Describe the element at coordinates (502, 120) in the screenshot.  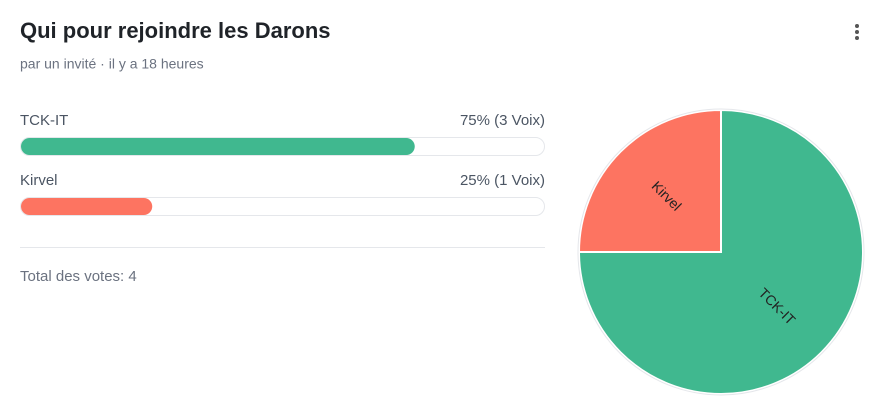
I see `option-result: 75% (3 Voix)` at that location.